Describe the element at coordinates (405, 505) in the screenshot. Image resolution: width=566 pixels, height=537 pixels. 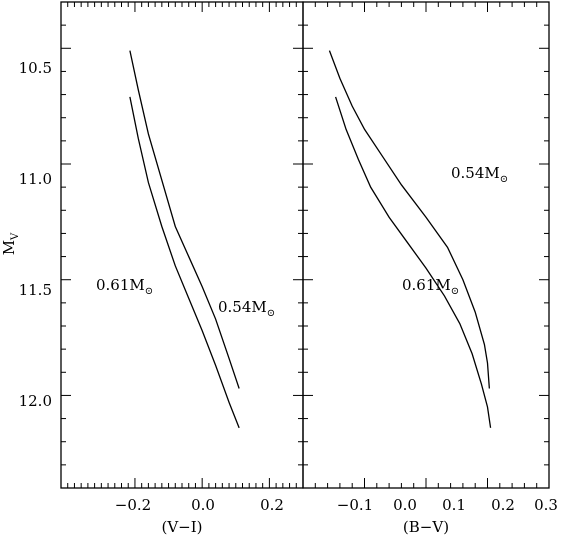
I see `bv-tick-label-0.0: 0.0` at that location.